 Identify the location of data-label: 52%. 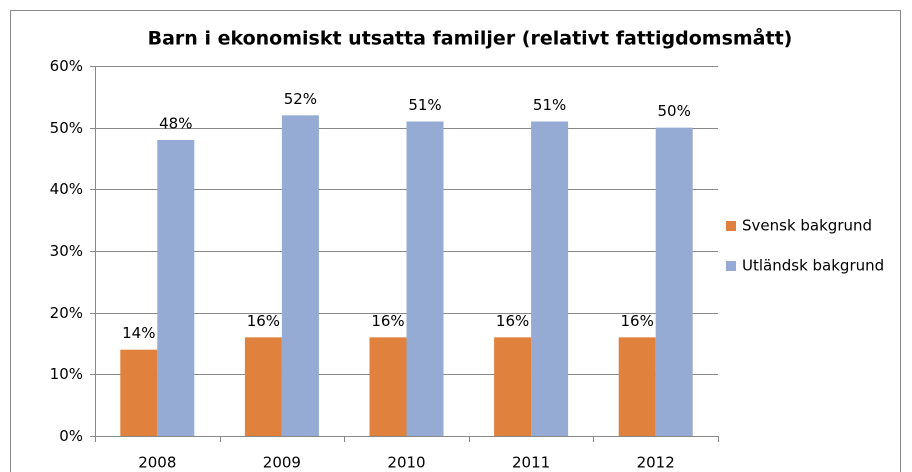
(300, 99).